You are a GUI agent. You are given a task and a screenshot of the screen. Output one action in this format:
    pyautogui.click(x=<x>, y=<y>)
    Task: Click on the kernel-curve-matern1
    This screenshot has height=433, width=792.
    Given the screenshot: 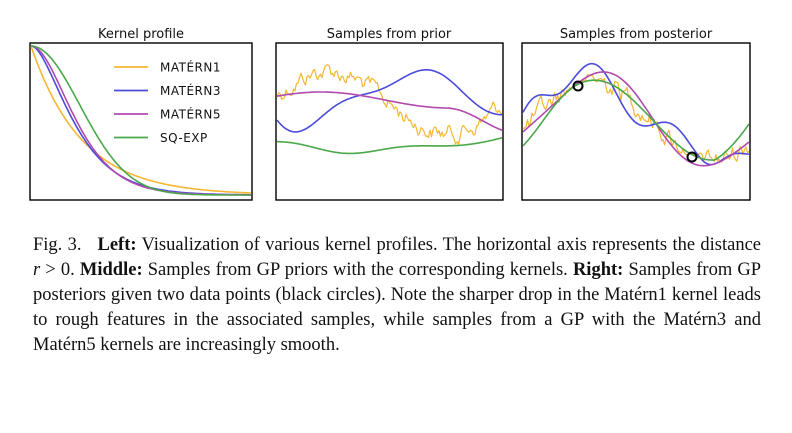 What is the action you would take?
    pyautogui.click(x=141, y=119)
    